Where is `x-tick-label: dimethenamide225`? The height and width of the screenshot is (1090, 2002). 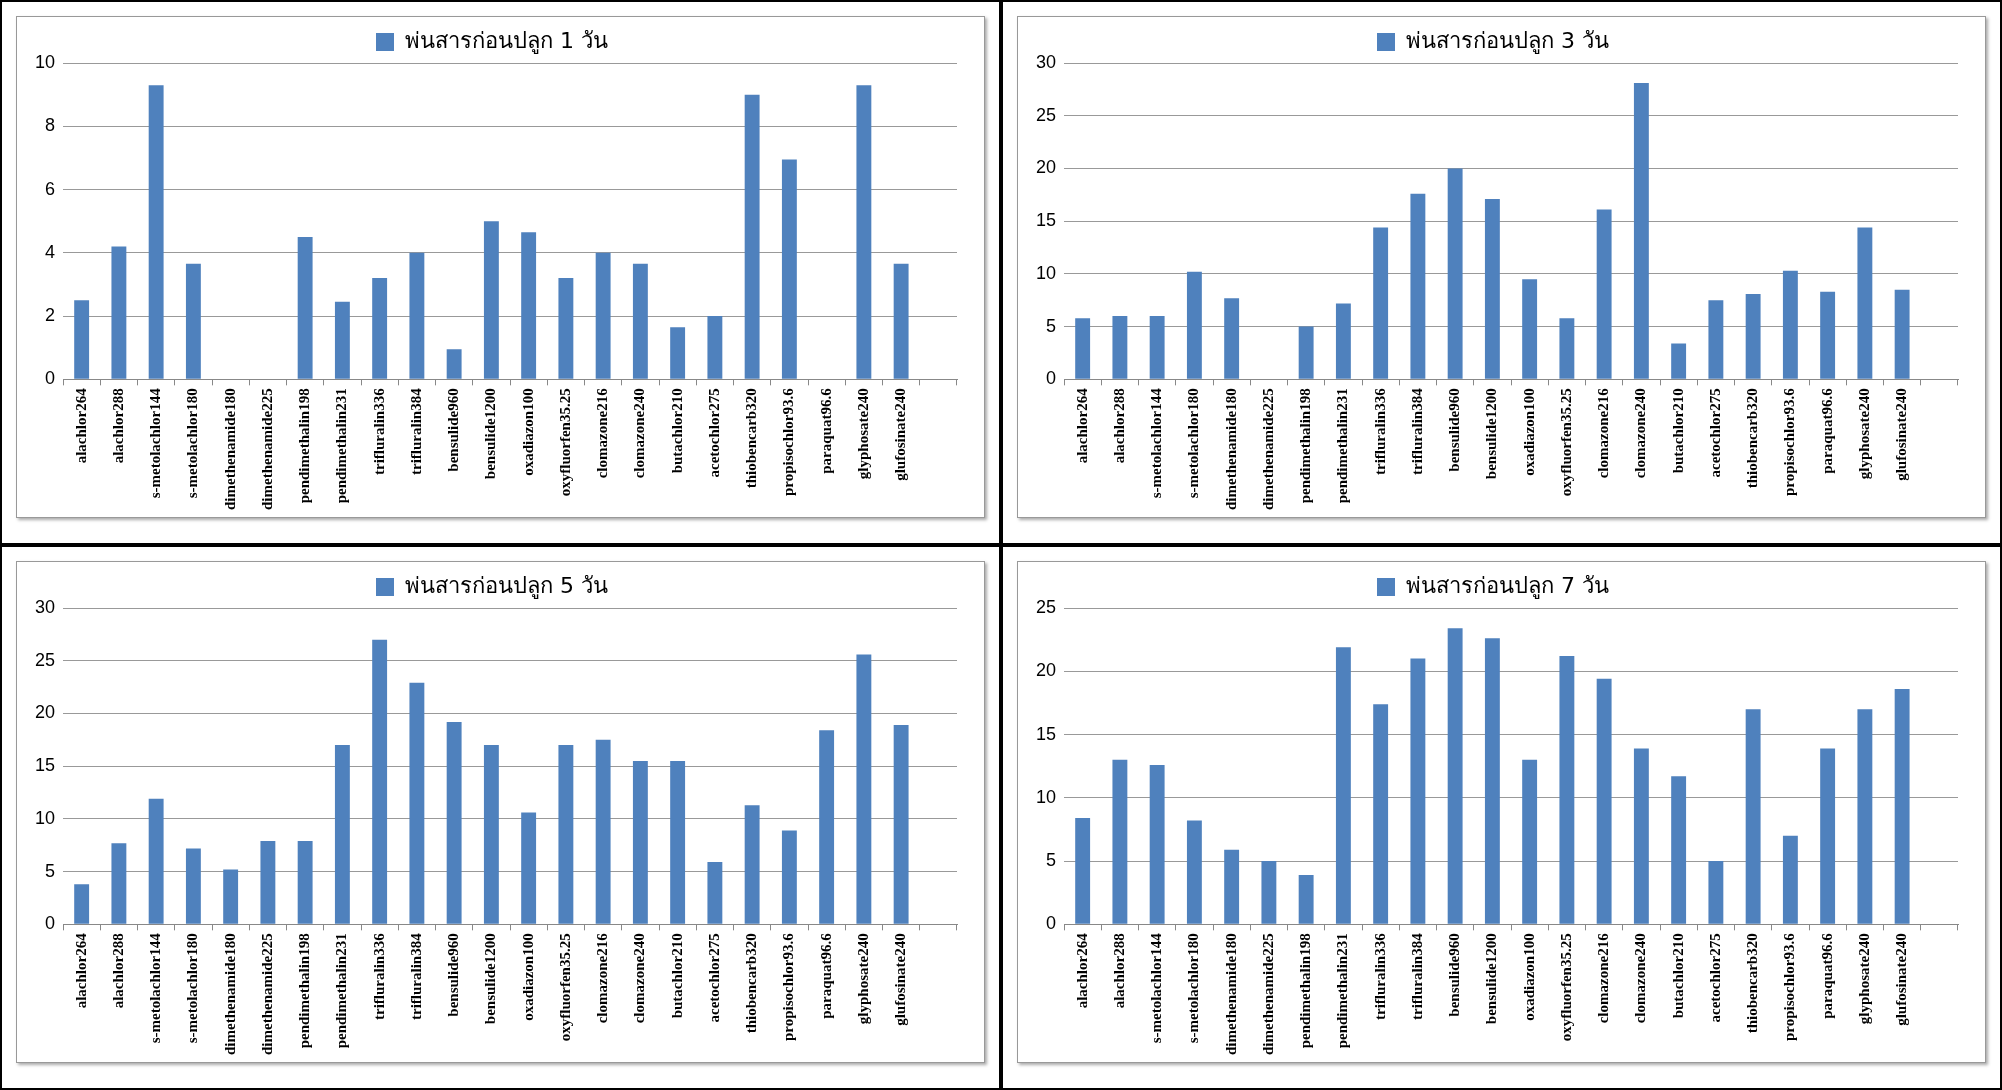 x-tick-label: dimethenamide225 is located at coordinates (1267, 994).